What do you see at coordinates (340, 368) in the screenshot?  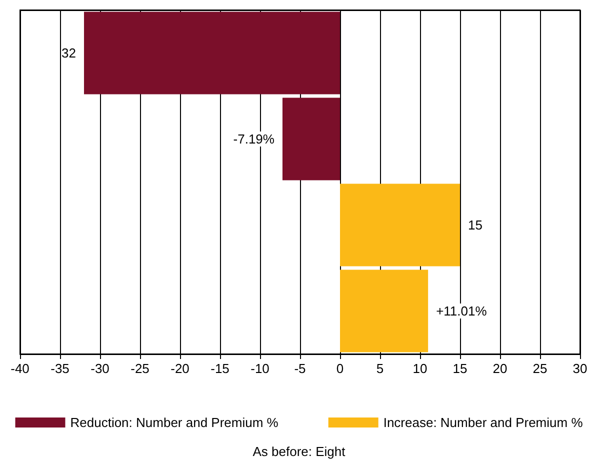 I see `x-tick-label: 0` at bounding box center [340, 368].